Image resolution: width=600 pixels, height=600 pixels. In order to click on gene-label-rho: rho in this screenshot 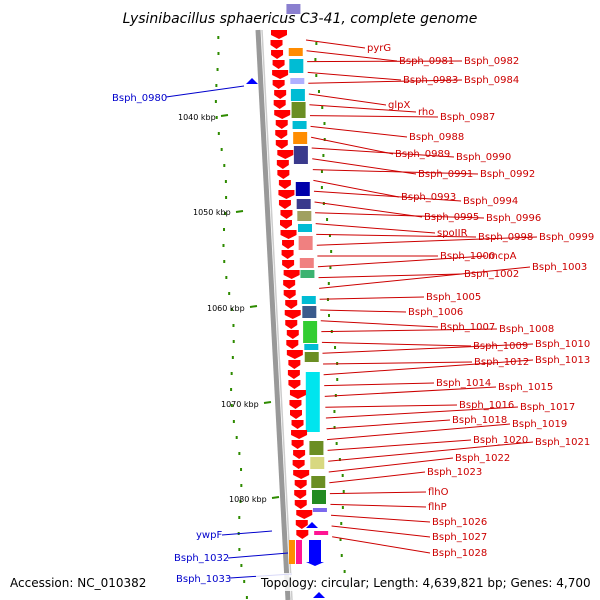, I will do `click(426, 112)`.